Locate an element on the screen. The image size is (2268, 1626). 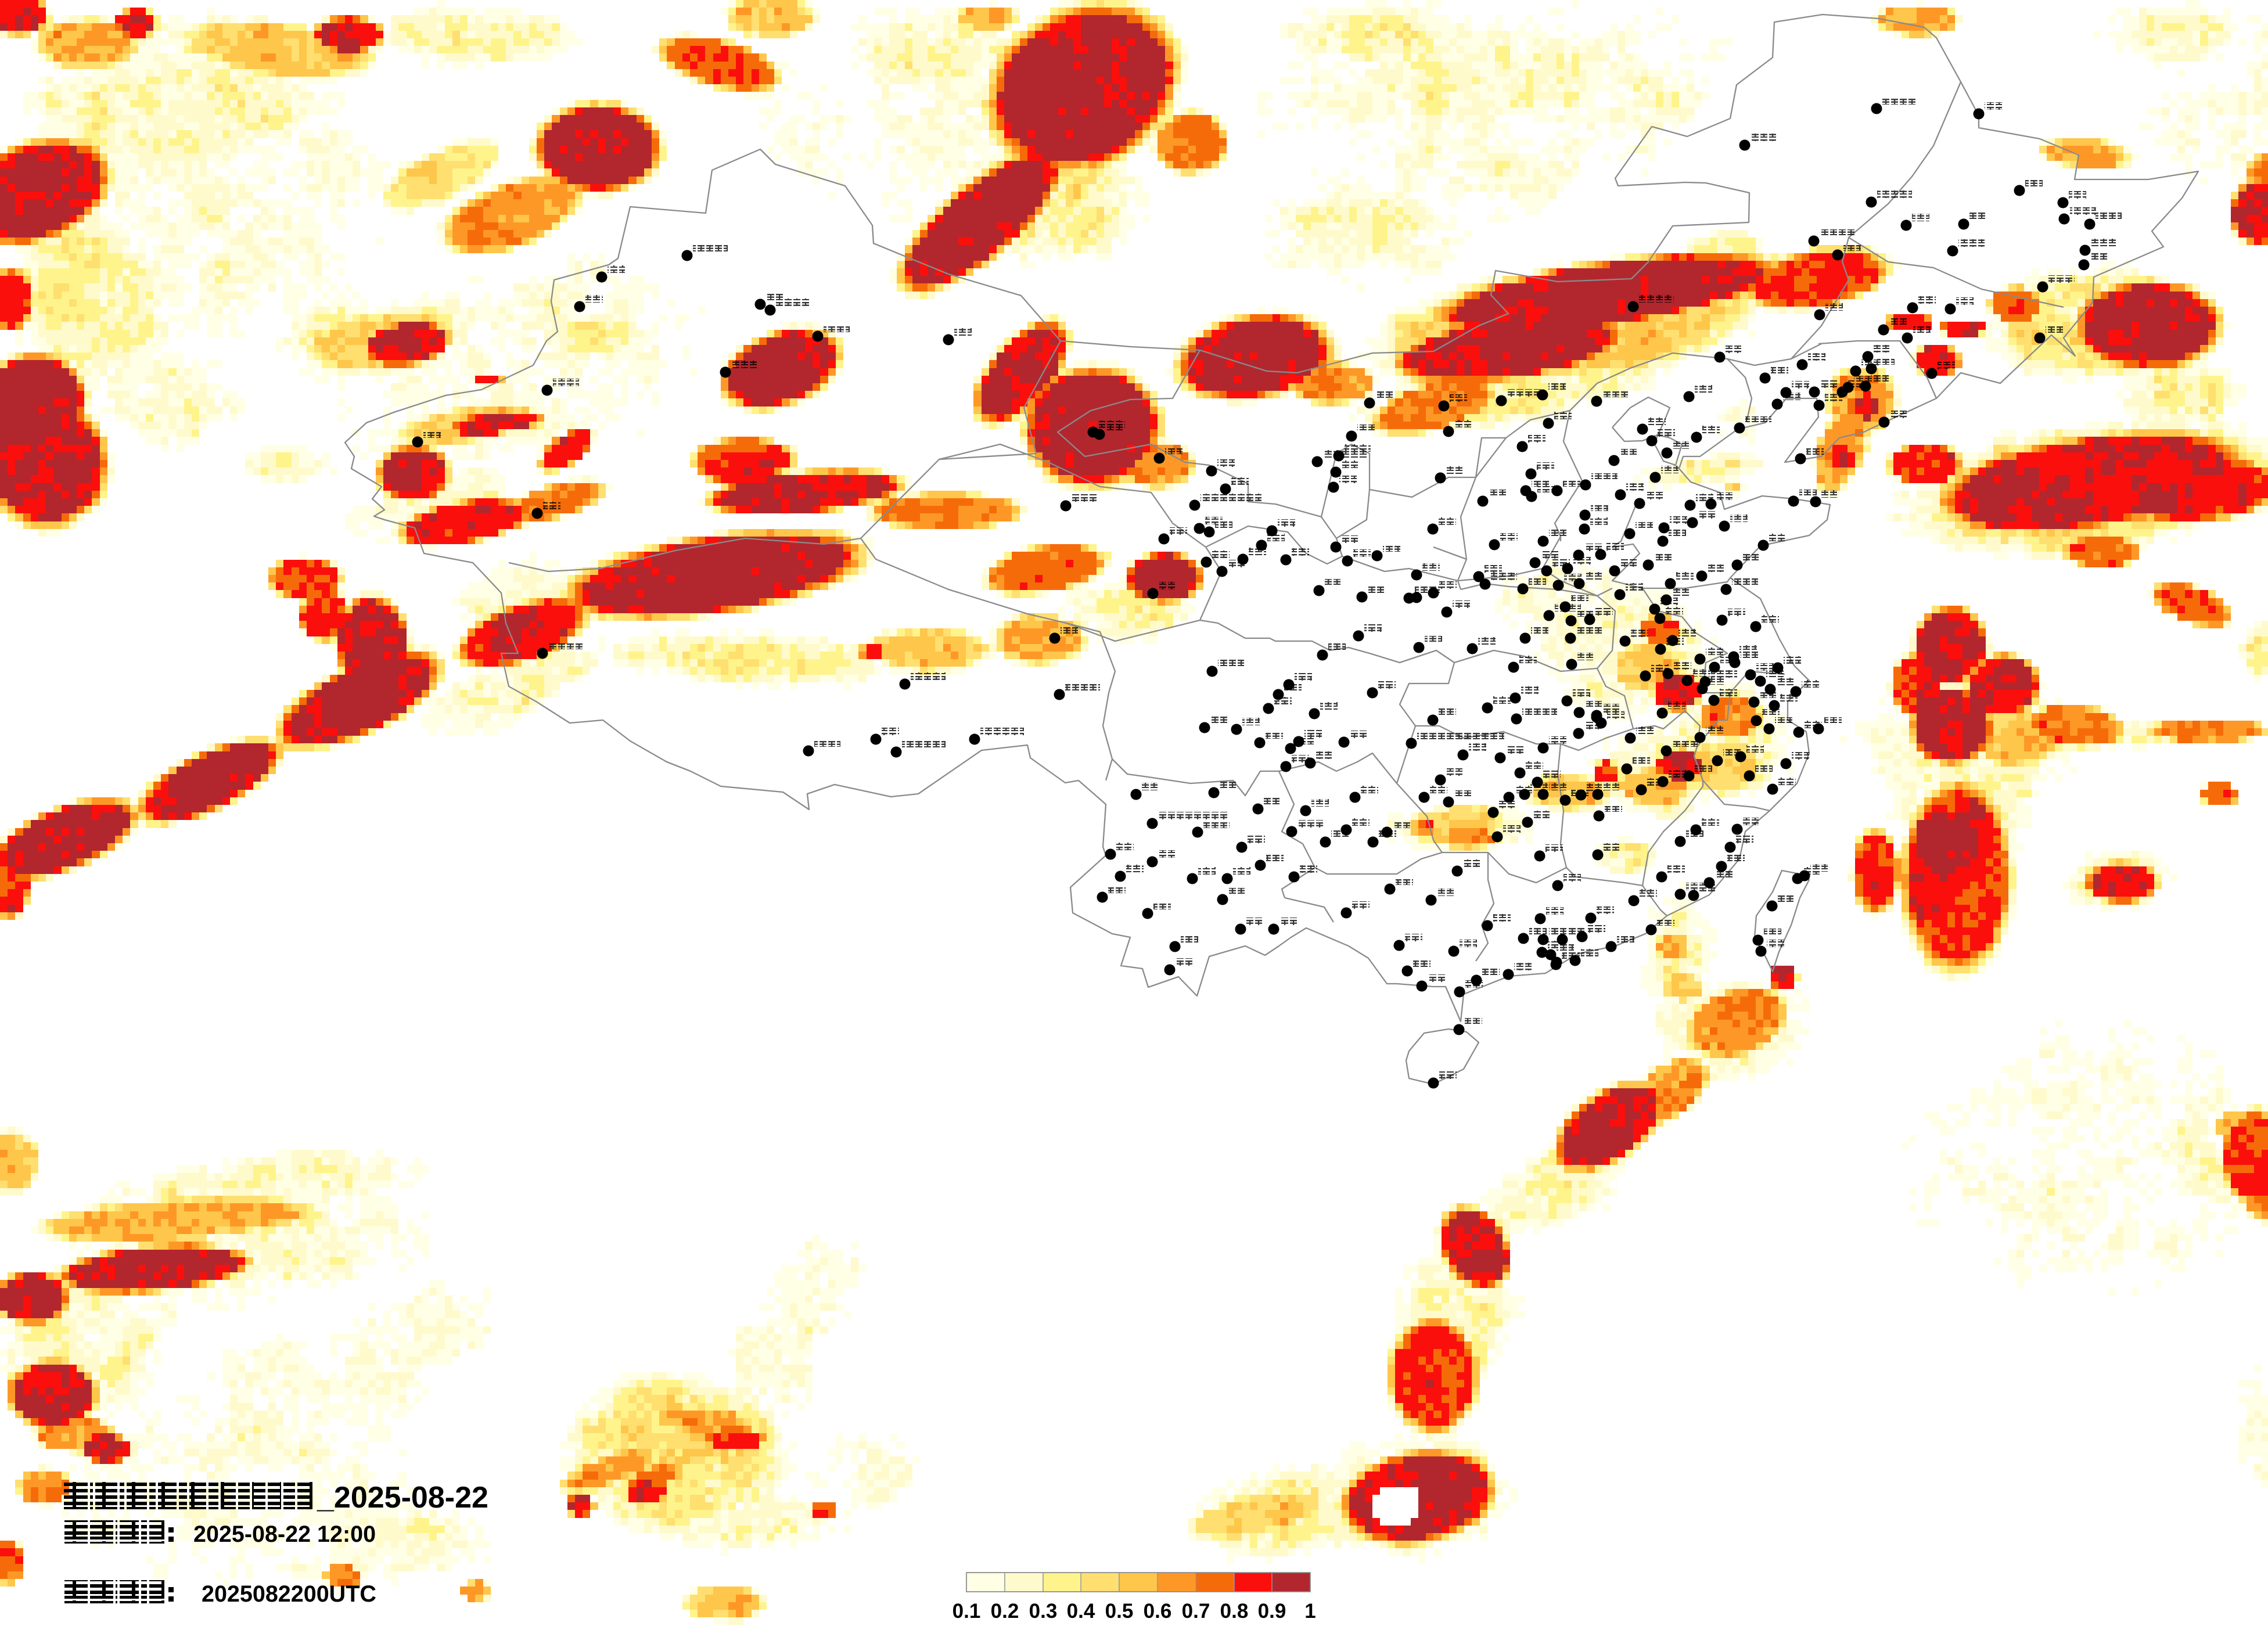
svg-text: 0.5 is located at coordinates (1119, 1612).